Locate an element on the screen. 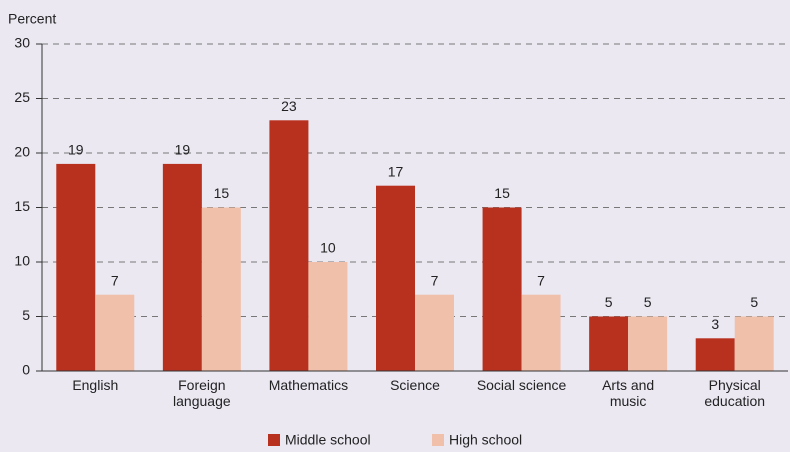 The width and height of the screenshot is (790, 452). value-label: 3 is located at coordinates (715, 324).